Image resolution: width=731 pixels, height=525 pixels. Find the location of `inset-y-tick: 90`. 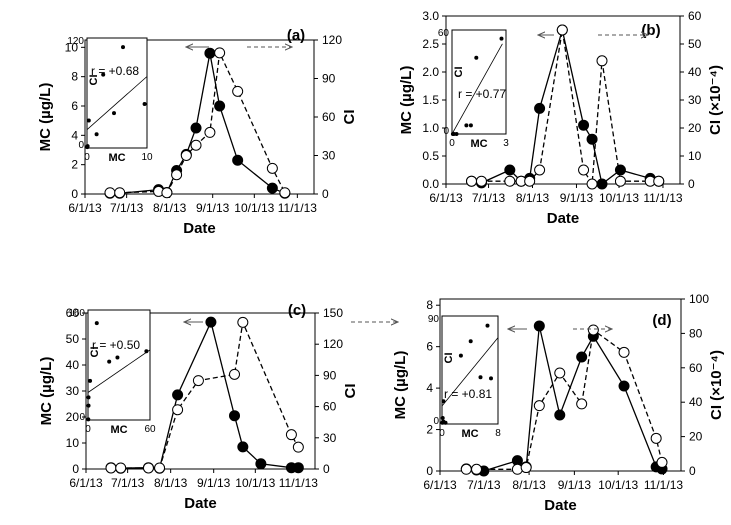

inset-y-tick: 90 is located at coordinates (434, 319).